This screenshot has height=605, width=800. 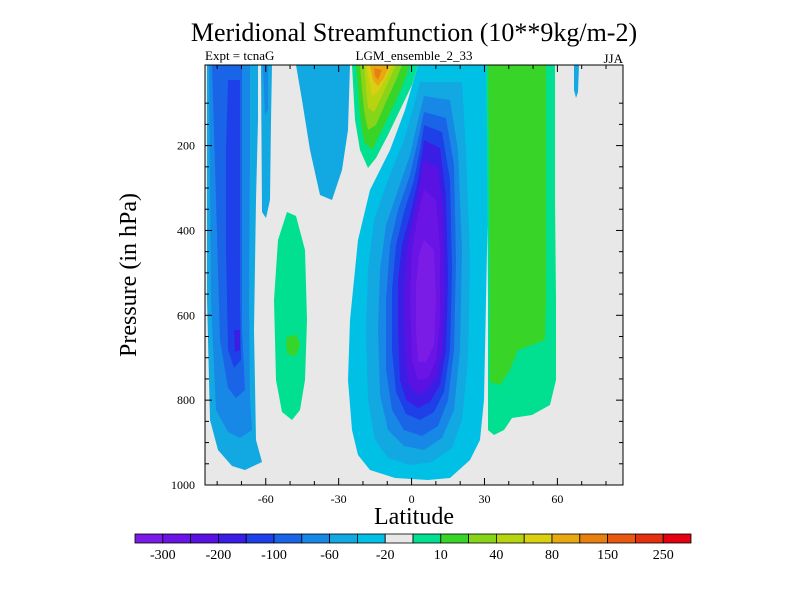 I want to click on southern-positive-cell, so click(x=290, y=316).